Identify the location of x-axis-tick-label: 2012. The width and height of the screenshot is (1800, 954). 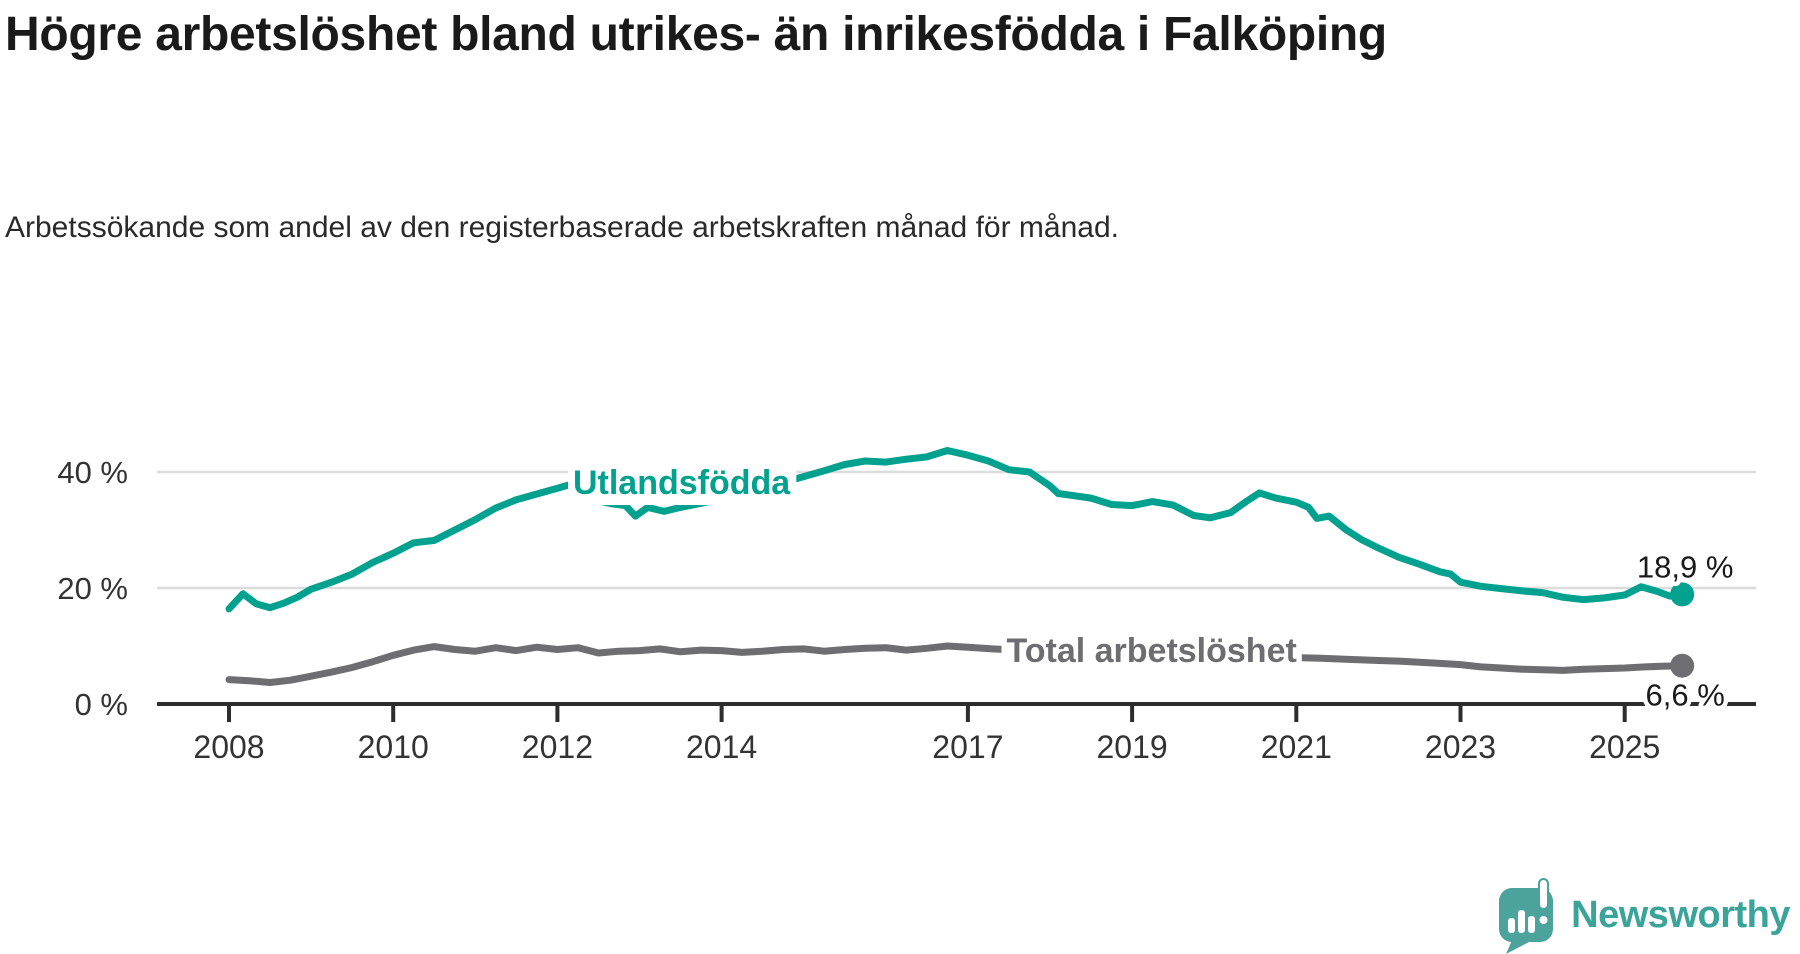
(557, 747).